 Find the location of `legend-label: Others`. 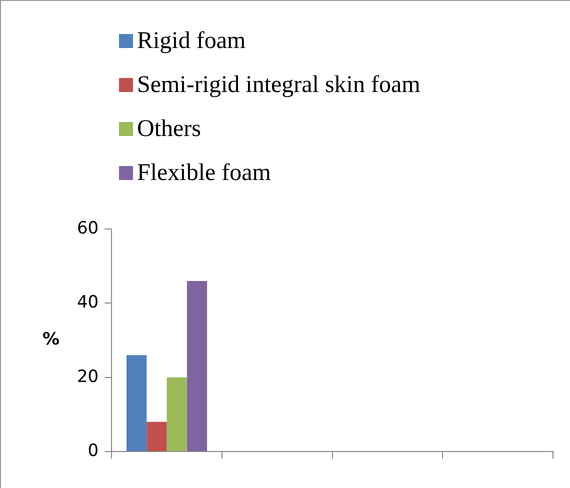

legend-label: Others is located at coordinates (169, 129).